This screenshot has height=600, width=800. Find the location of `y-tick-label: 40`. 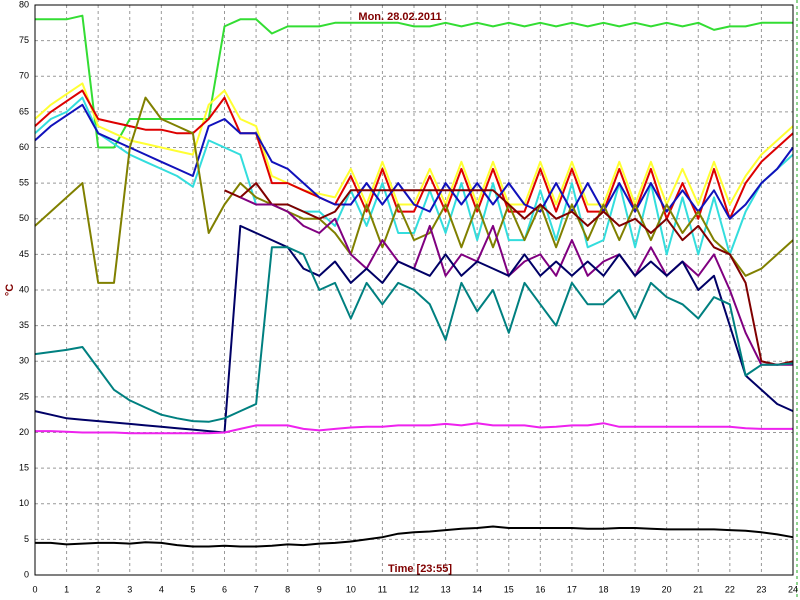

y-tick-label: 40 is located at coordinates (24, 289).